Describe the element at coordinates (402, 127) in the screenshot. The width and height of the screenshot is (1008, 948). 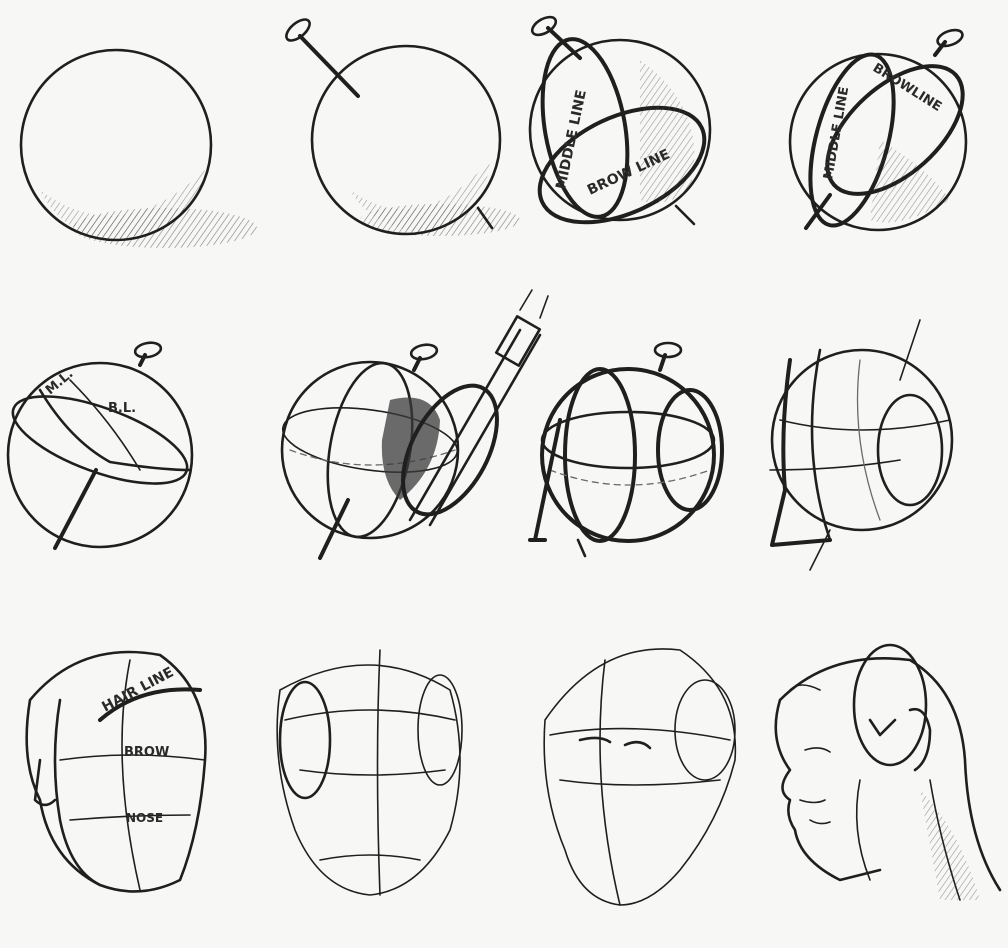
I see `sketch-sphere-with-pin` at that location.